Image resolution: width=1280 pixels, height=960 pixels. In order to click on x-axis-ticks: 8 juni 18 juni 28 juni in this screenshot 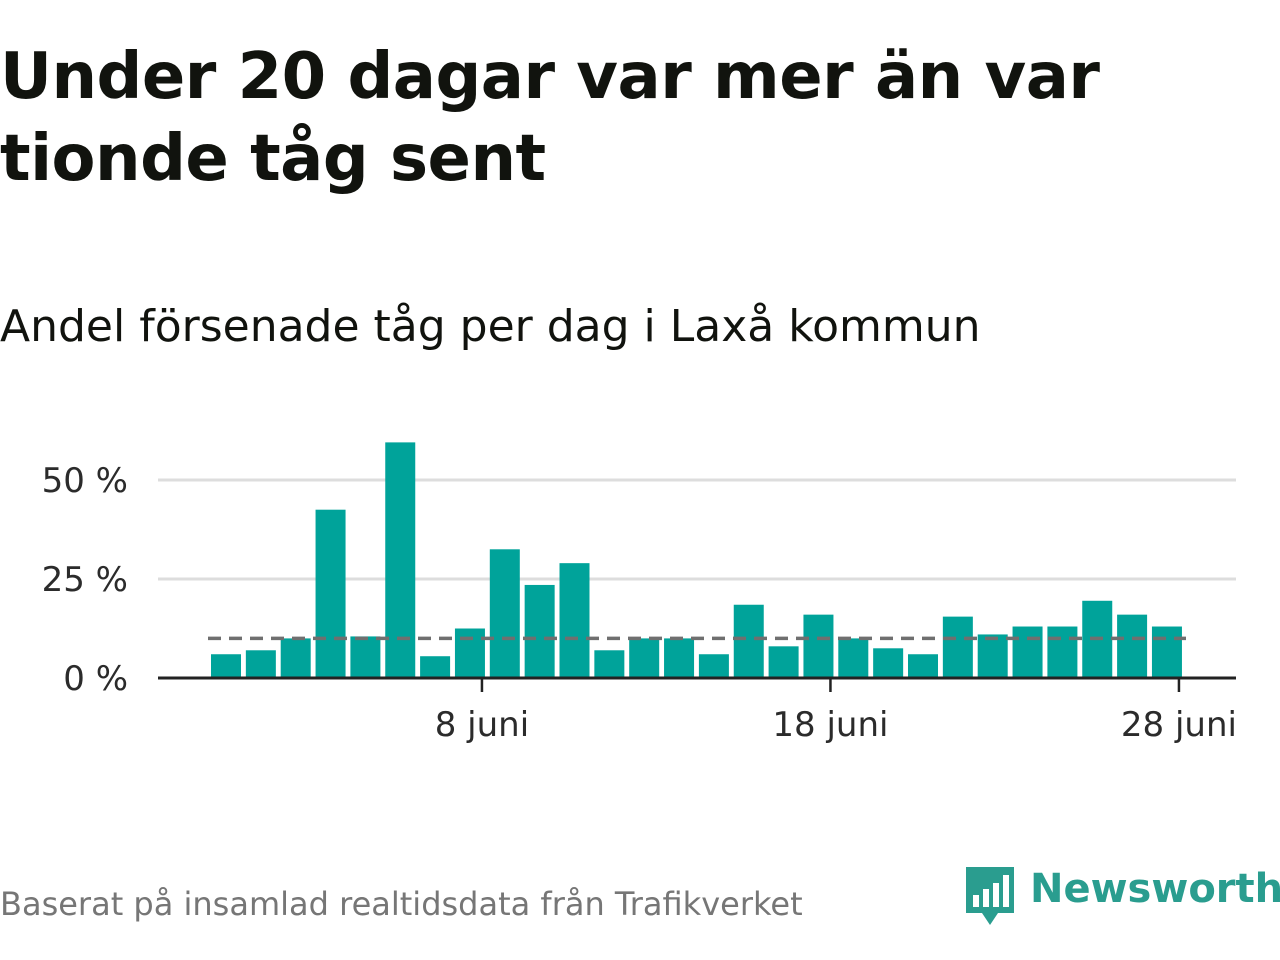, I will do `click(836, 711)`.